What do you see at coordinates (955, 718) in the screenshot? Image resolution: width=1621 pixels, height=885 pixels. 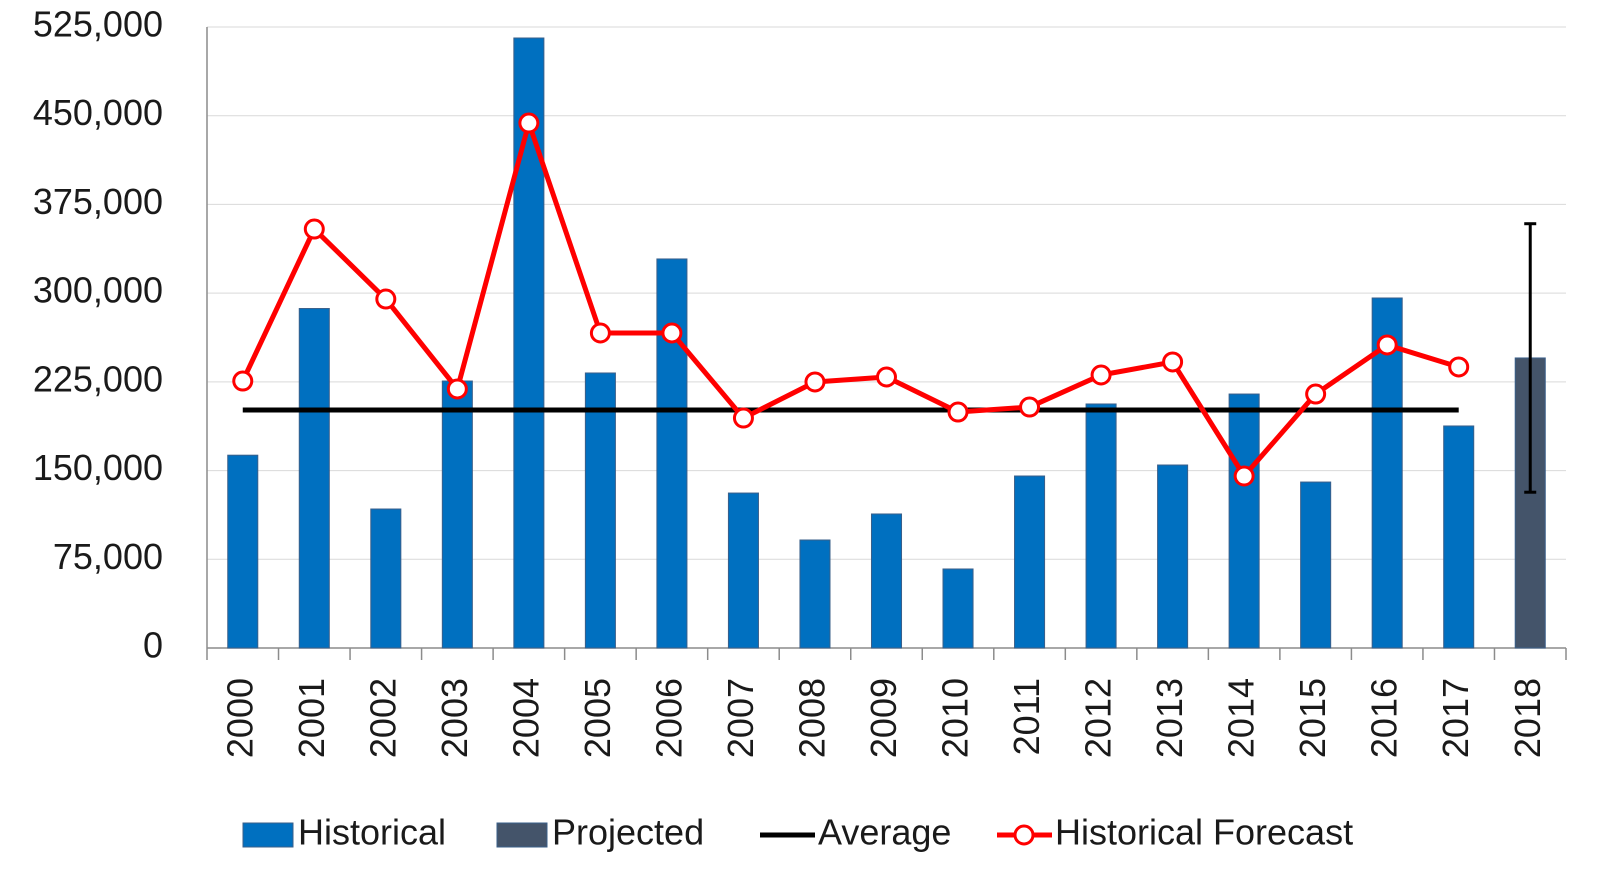 I see `x-tick-label: 2010` at bounding box center [955, 718].